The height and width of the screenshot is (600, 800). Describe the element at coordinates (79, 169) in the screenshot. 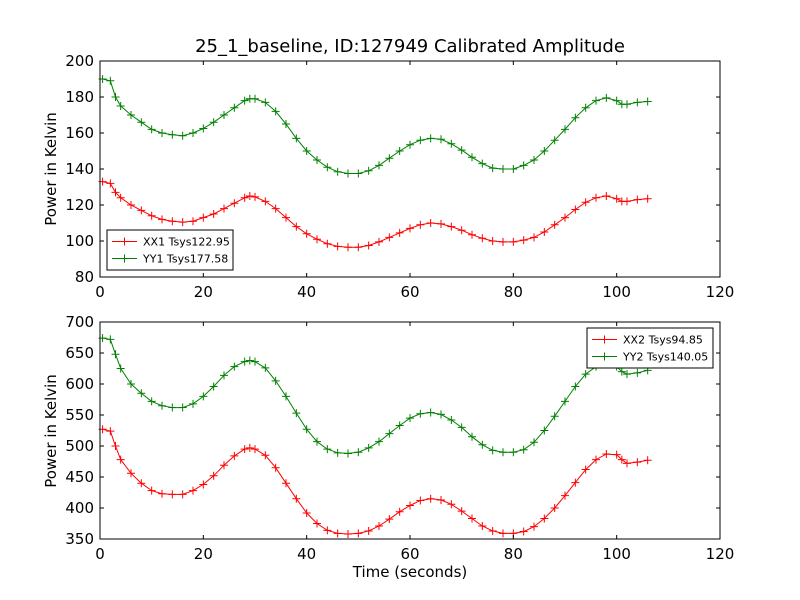

I see `y-tick-label: 140` at that location.